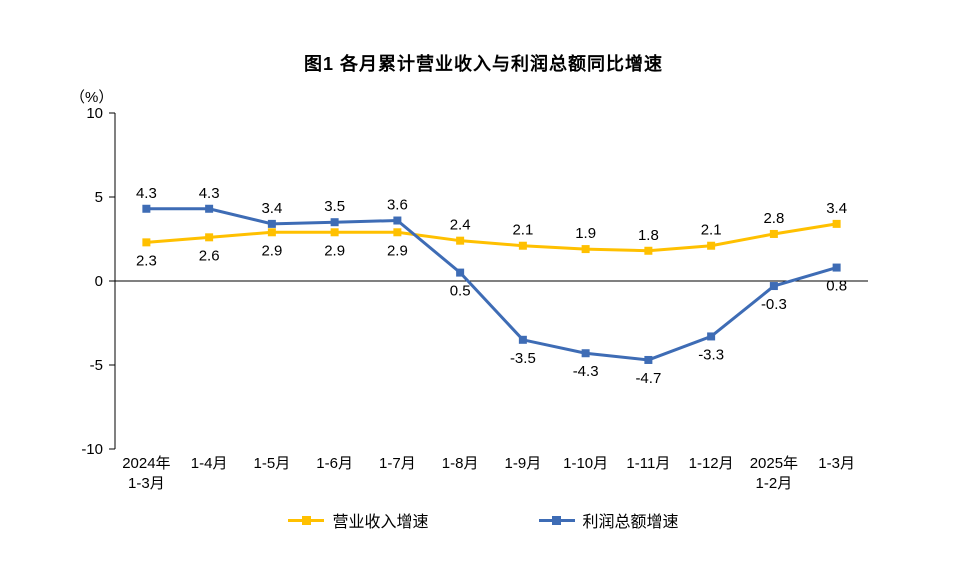 This screenshot has width=967, height=561. Describe the element at coordinates (94, 113) in the screenshot. I see `y-tick-label: 10` at that location.